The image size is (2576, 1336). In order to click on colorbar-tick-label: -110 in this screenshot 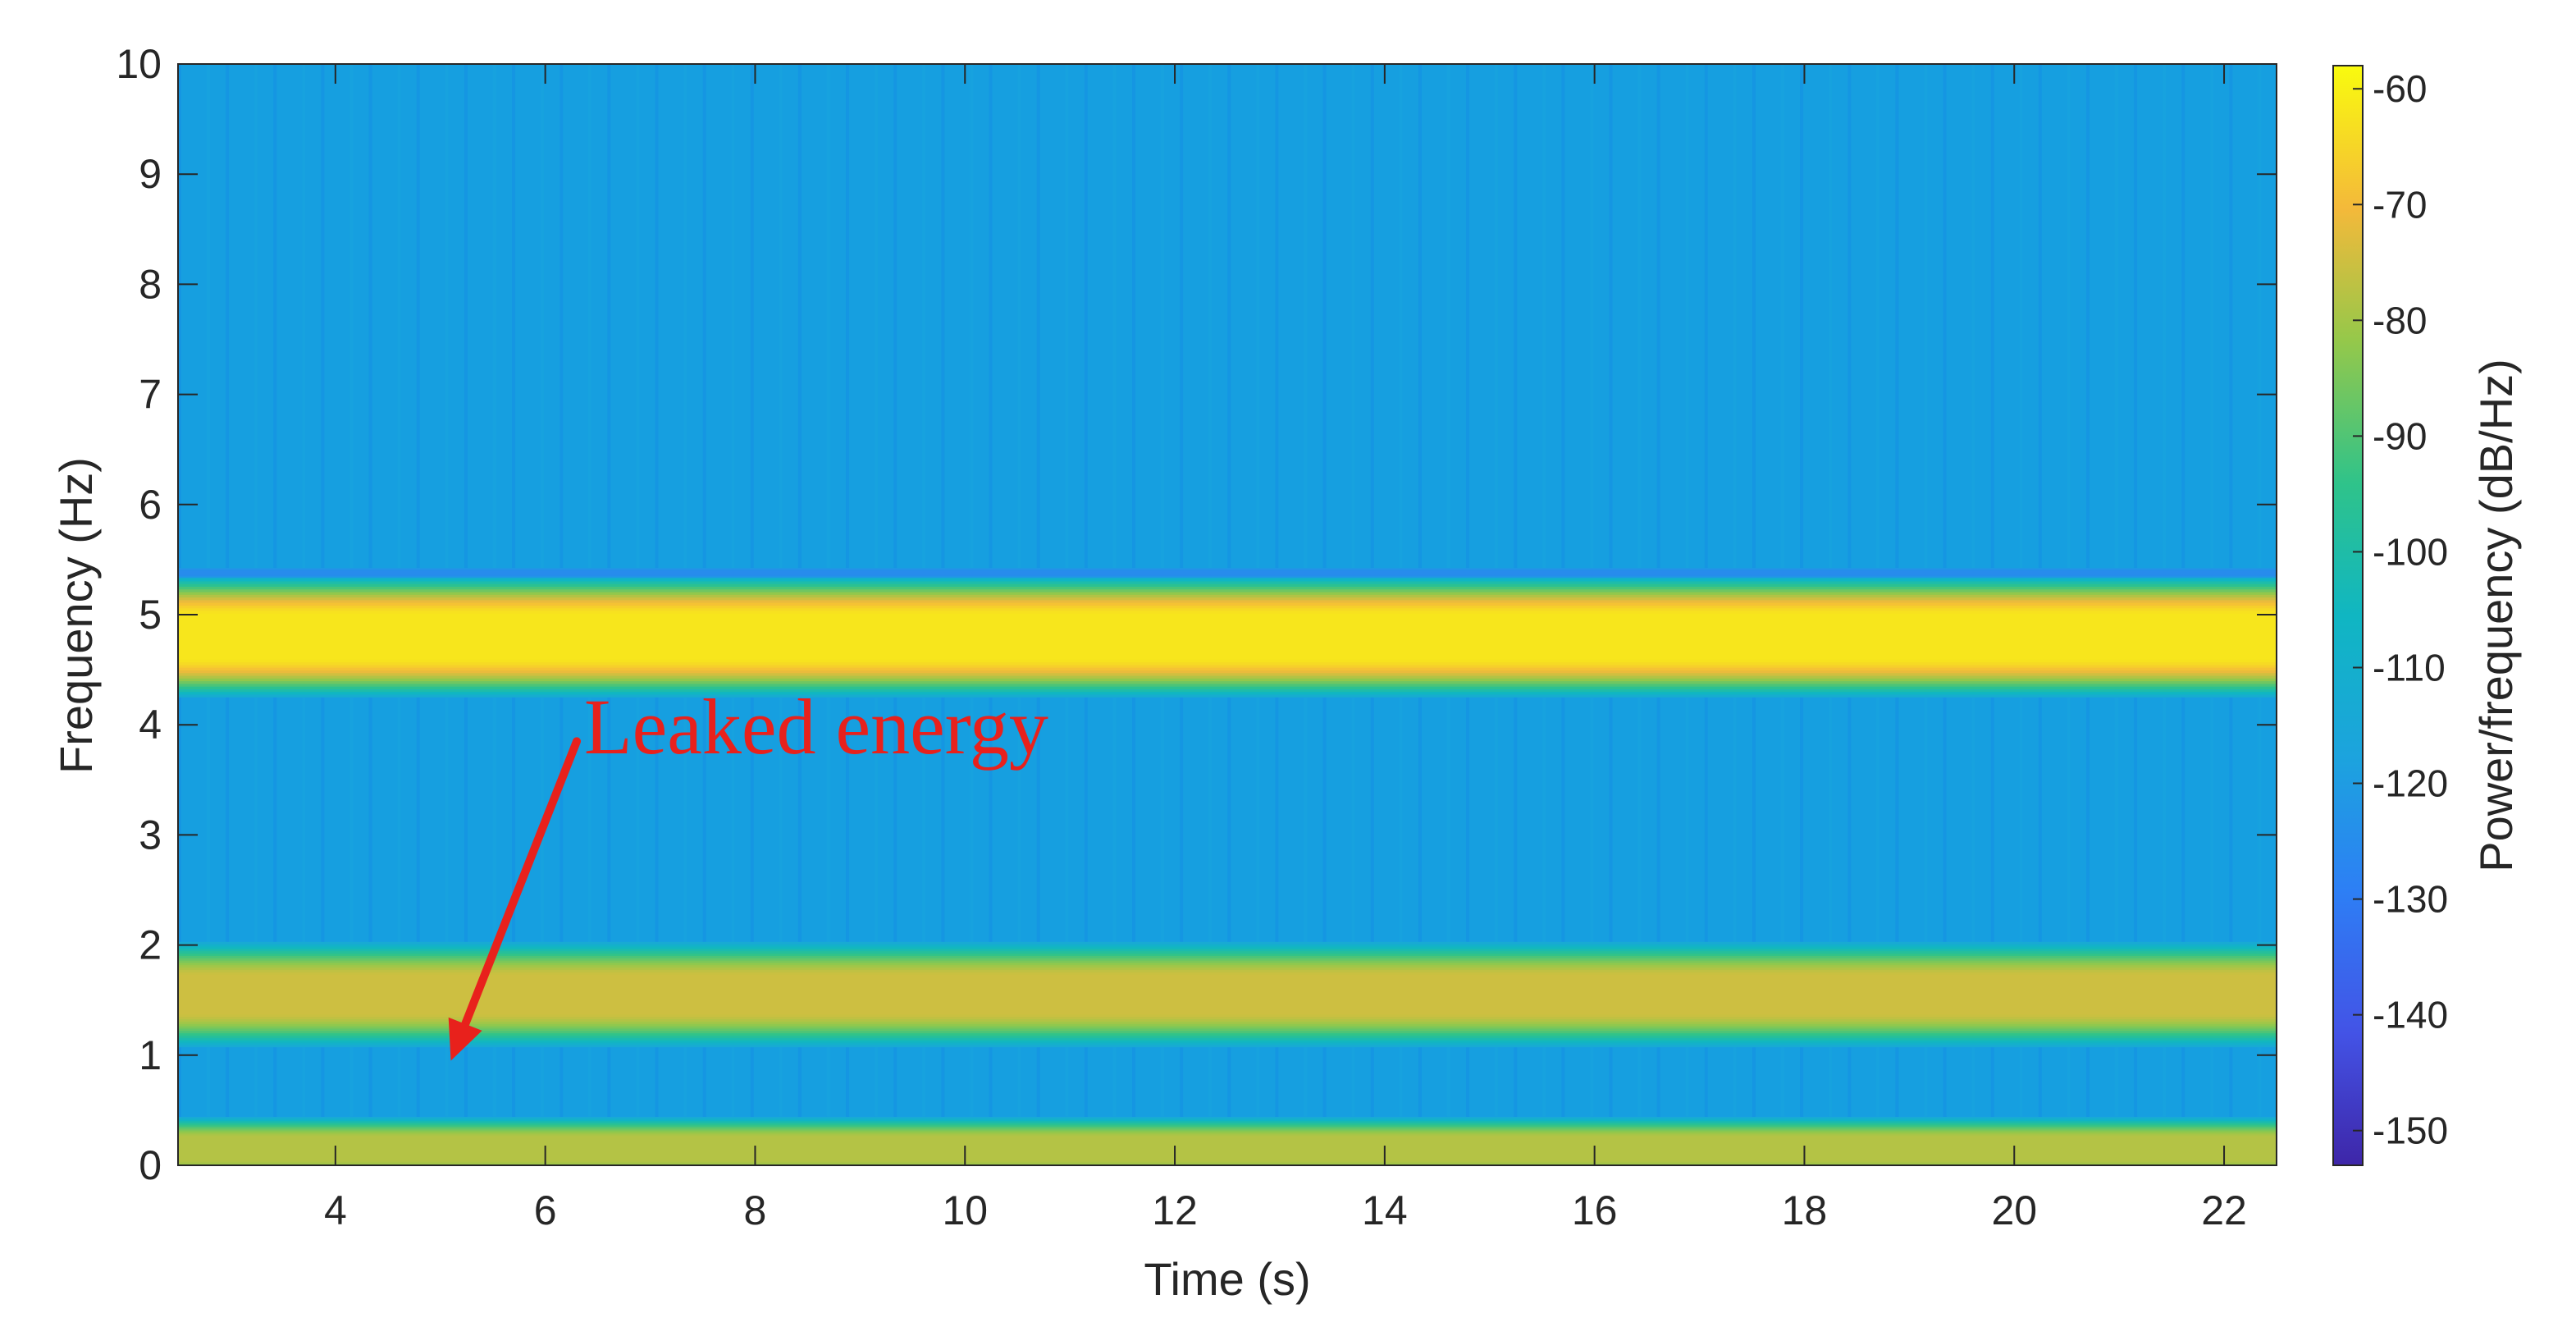, I will do `click(2409, 667)`.